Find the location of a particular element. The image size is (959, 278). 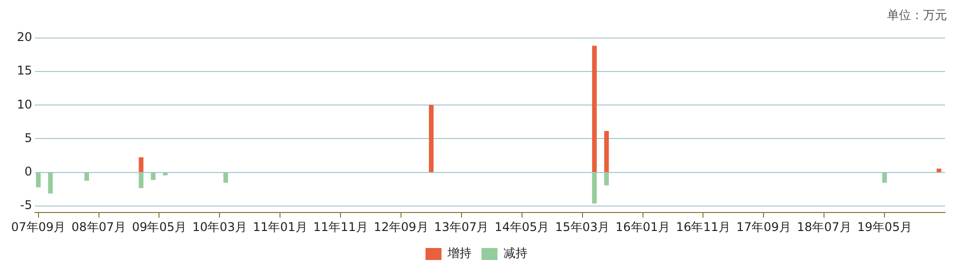

x-tick-label: 10年03月 is located at coordinates (219, 227).